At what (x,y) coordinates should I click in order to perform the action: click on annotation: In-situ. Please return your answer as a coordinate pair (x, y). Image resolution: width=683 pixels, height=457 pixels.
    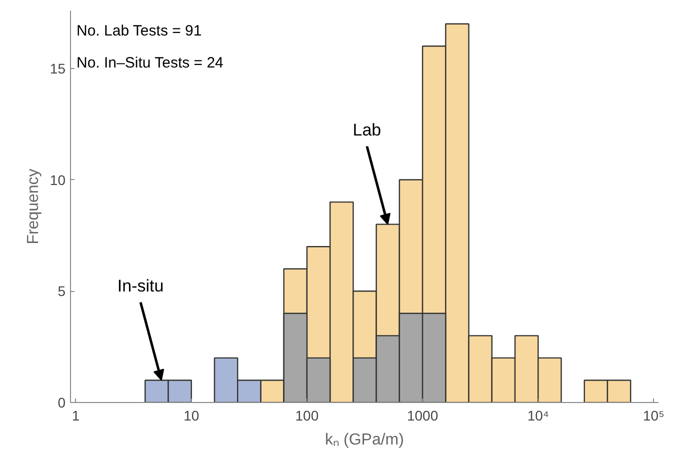
    Looking at the image, I should click on (140, 286).